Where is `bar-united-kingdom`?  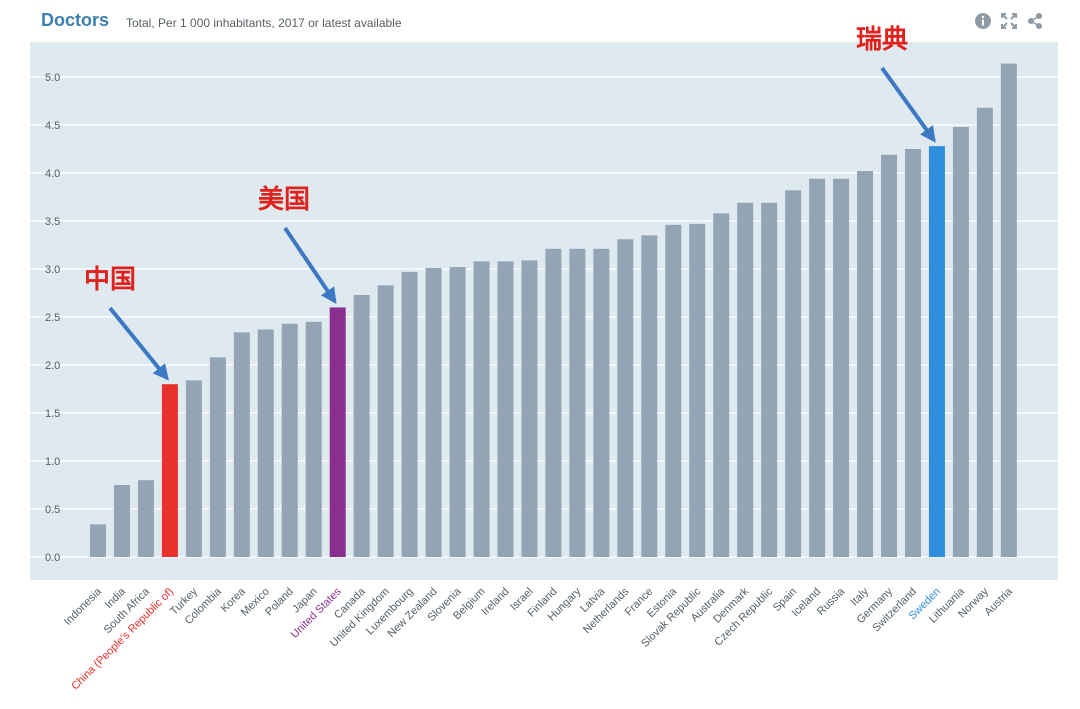
bar-united-kingdom is located at coordinates (385, 421).